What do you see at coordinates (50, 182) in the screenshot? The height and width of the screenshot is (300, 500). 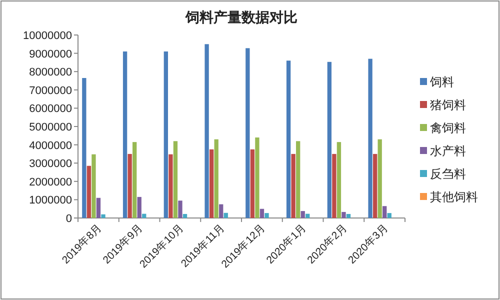 I see `y-tick-label: 2000000` at bounding box center [50, 182].